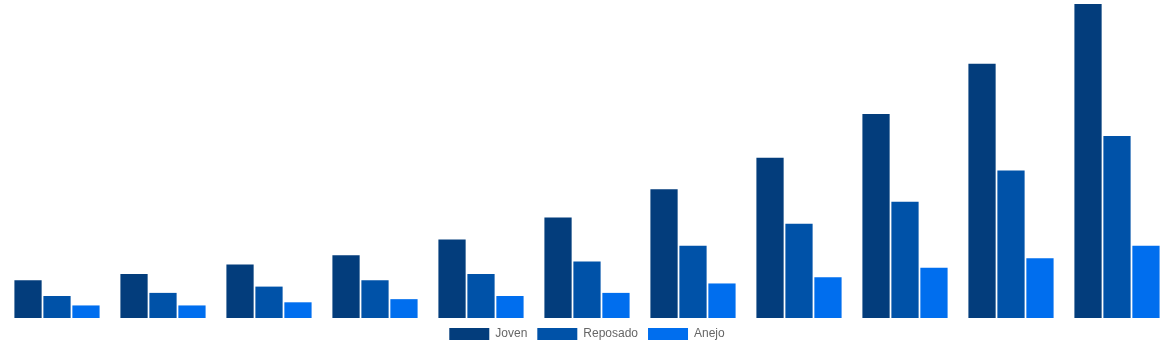 The width and height of the screenshot is (1174, 350). What do you see at coordinates (611, 333) in the screenshot?
I see `legend-label: Reposado` at bounding box center [611, 333].